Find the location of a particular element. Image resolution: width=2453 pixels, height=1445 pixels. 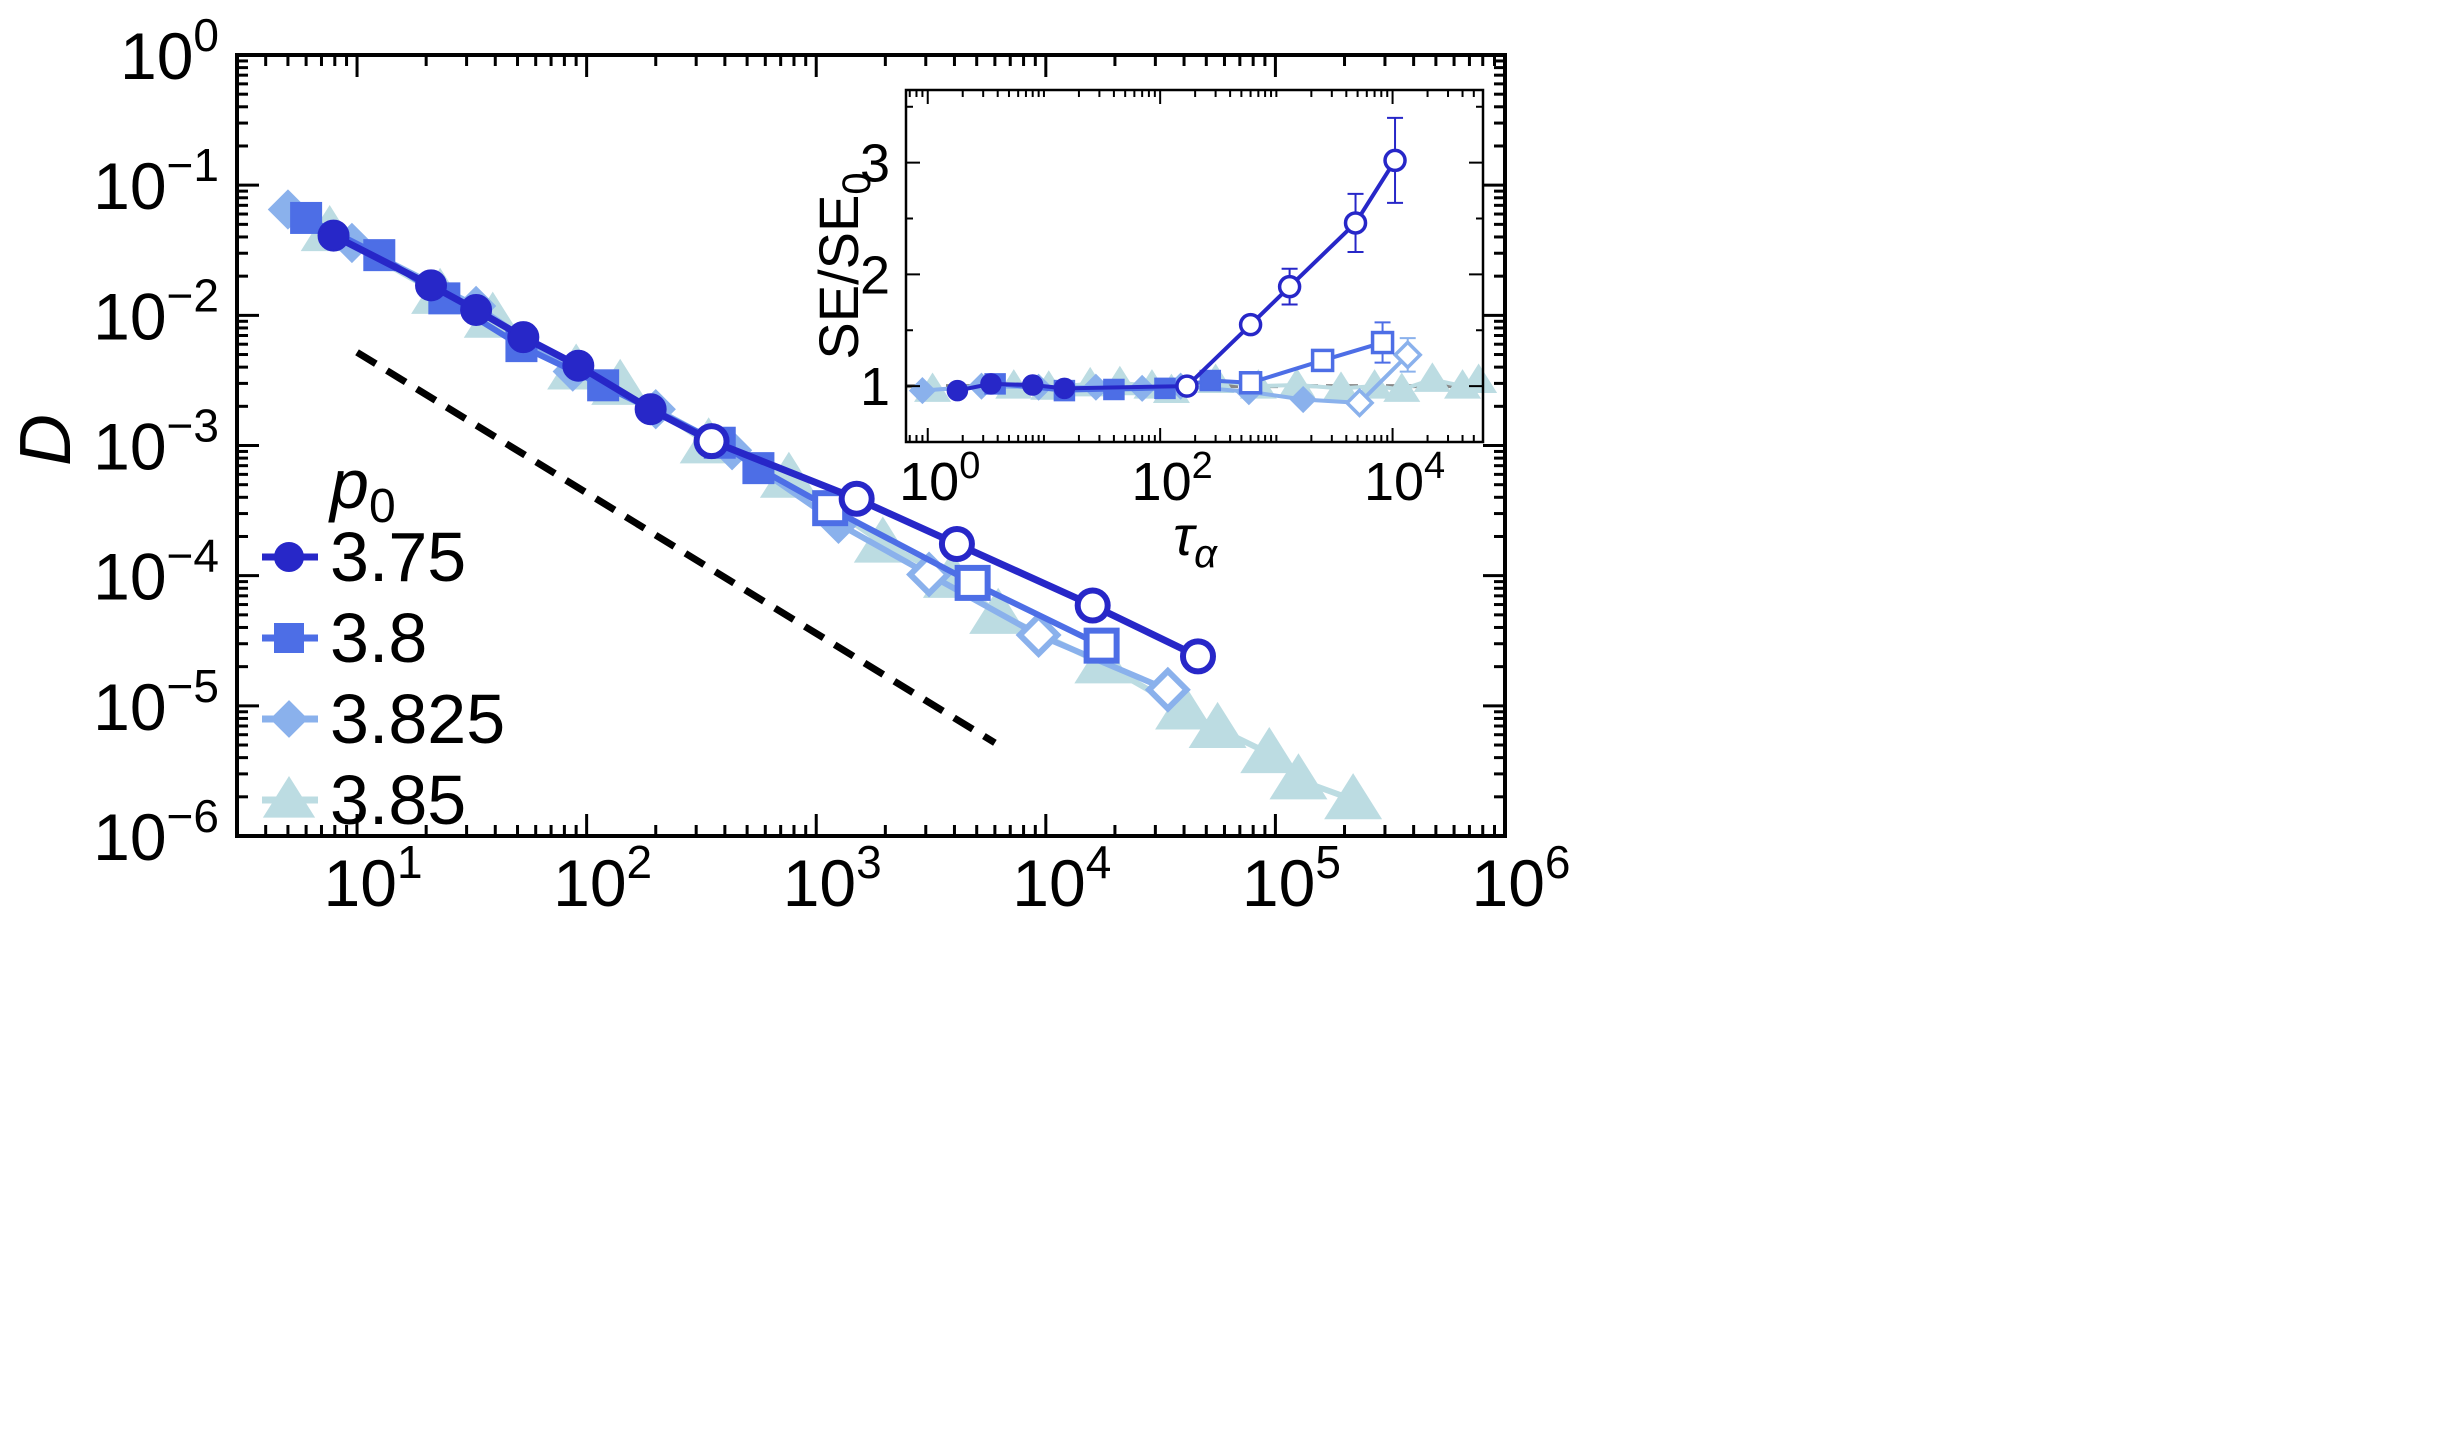

main-y-tick-label-exponent: −4 is located at coordinates (193, 556).